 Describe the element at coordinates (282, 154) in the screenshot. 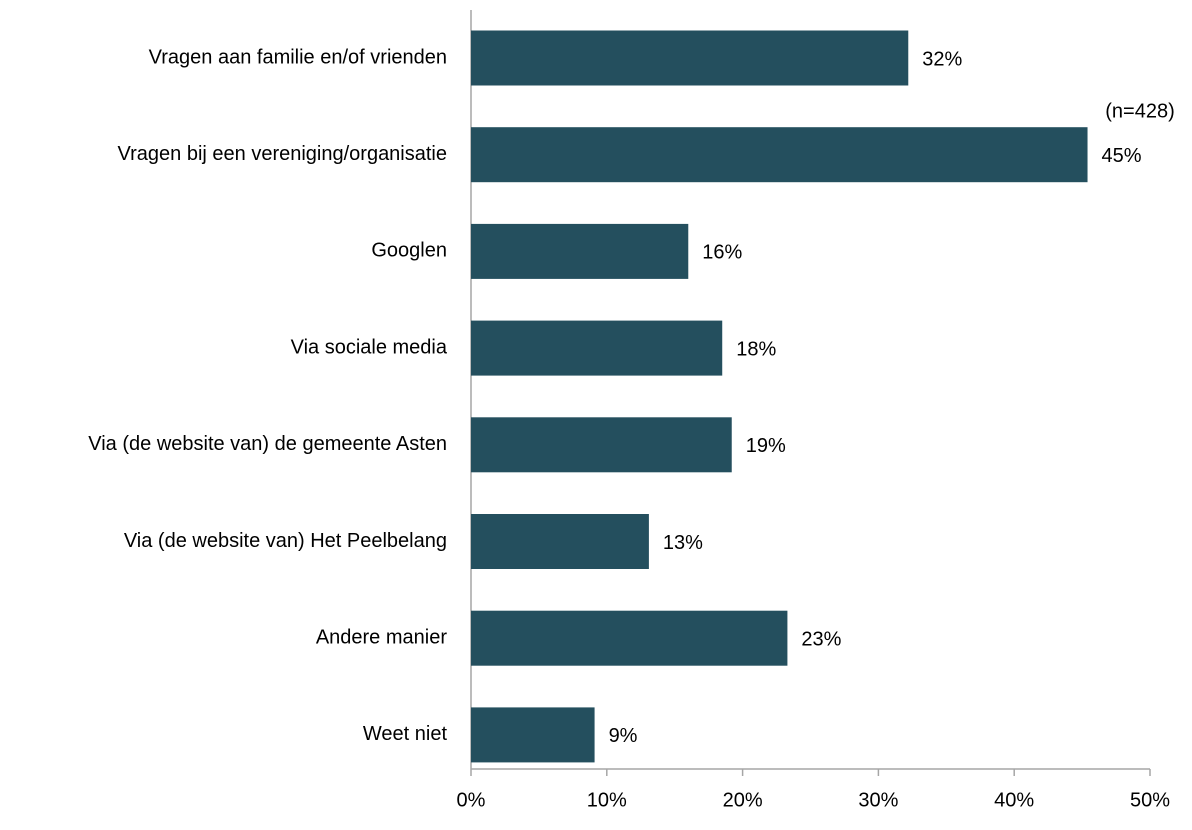

I see `y-tick-label: Vragen bij een vereniging/organisatie` at that location.